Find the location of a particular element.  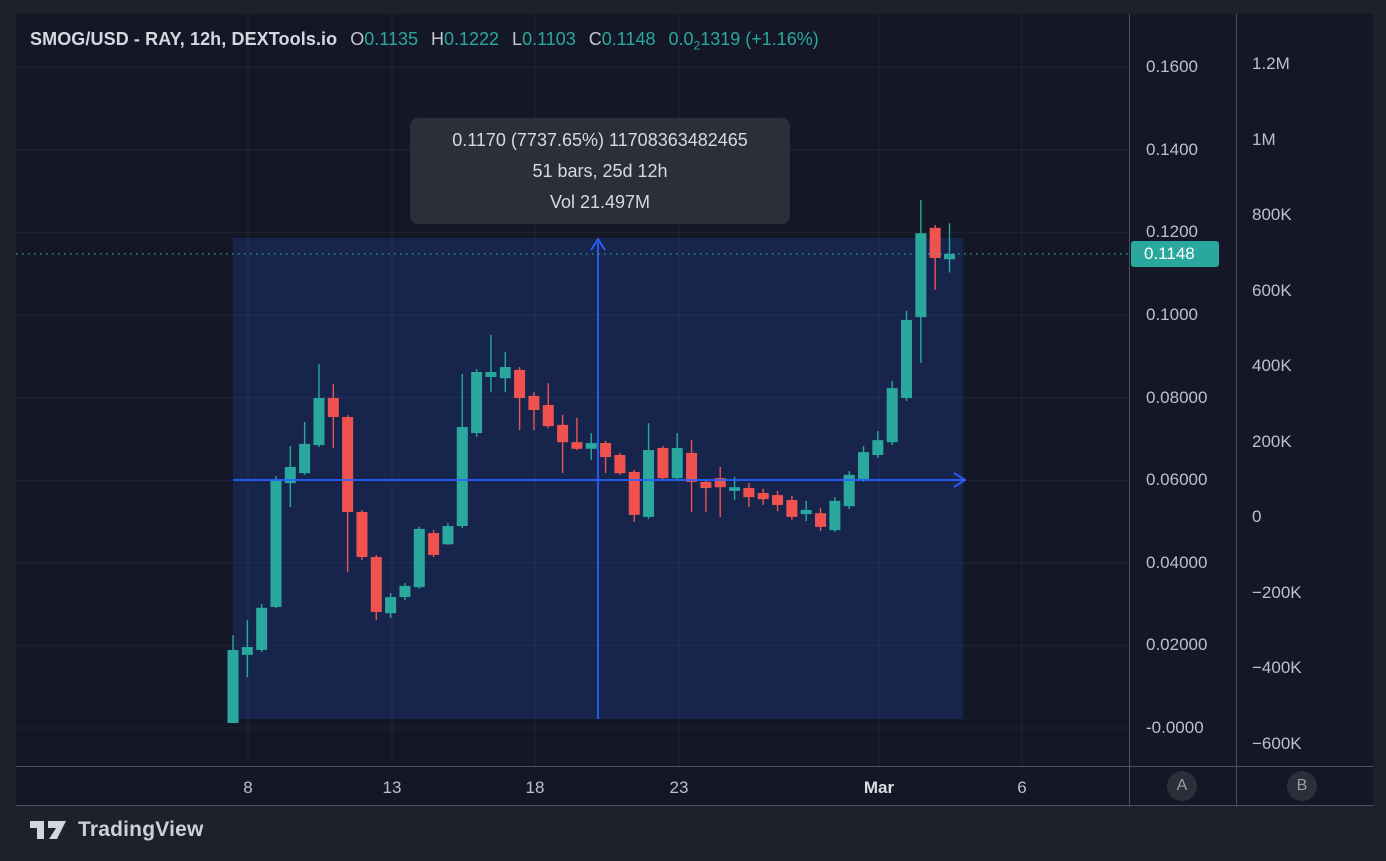

time-tick-label: 18 is located at coordinates (535, 787).